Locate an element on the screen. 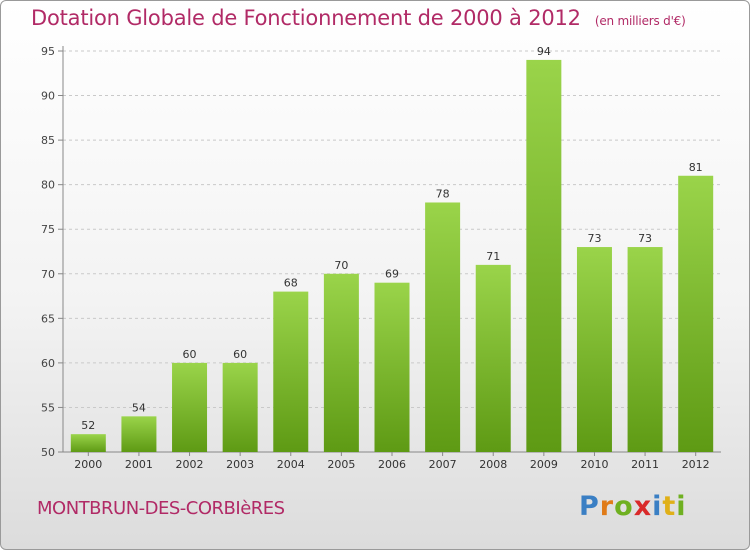 This screenshot has width=750, height=550. data-label-2006: 69 is located at coordinates (392, 274).